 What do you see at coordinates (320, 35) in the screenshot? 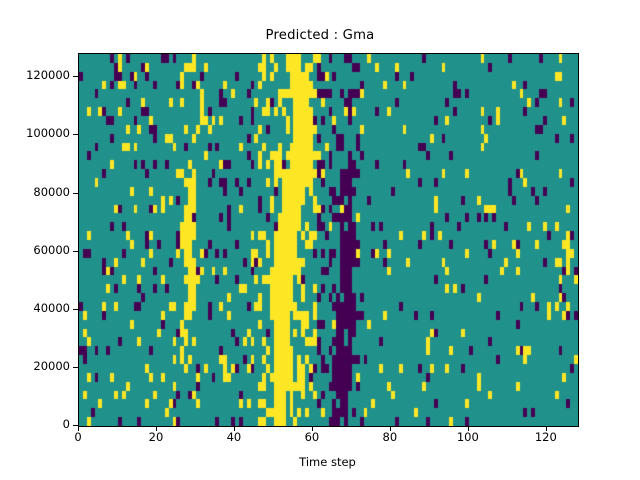
I see `chart-title: Predicted : Gma` at bounding box center [320, 35].